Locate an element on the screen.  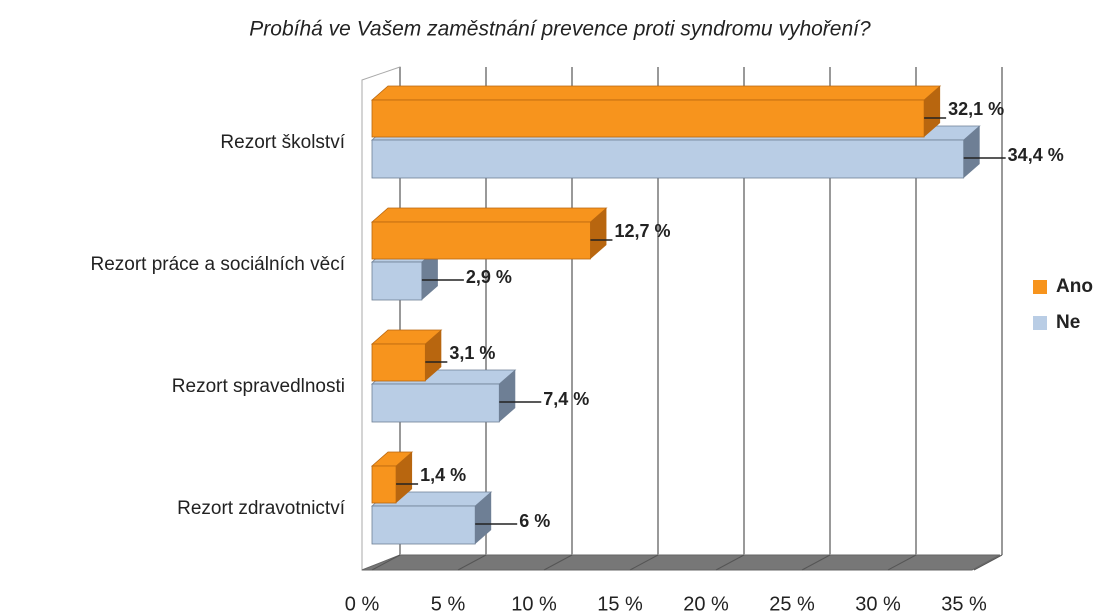
data-label: 2,9 % is located at coordinates (489, 277).